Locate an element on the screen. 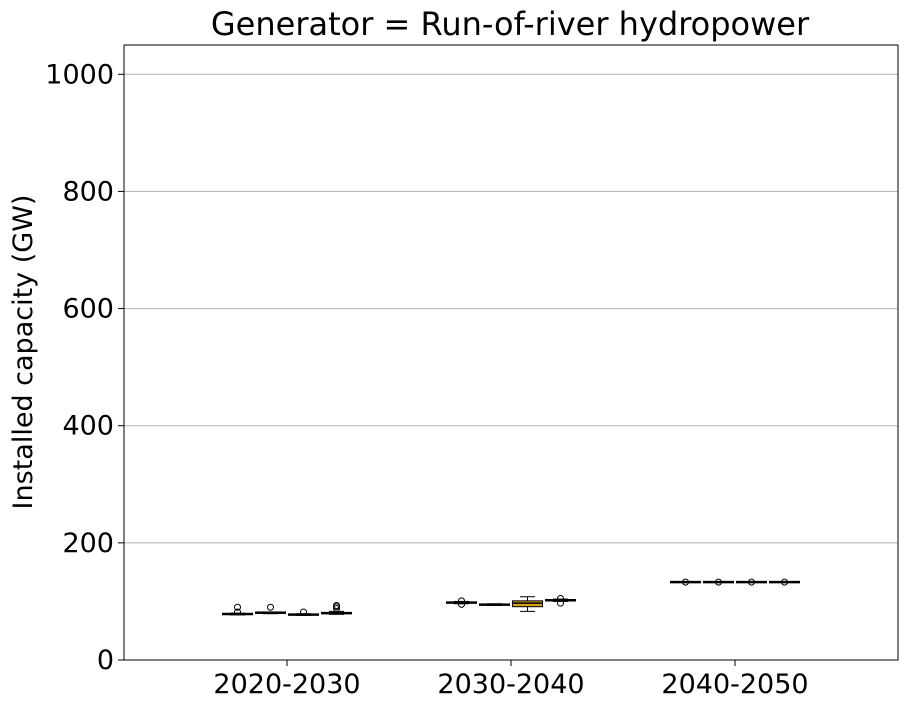  y-axis-label: Installed capacity (GW) is located at coordinates (23, 352).